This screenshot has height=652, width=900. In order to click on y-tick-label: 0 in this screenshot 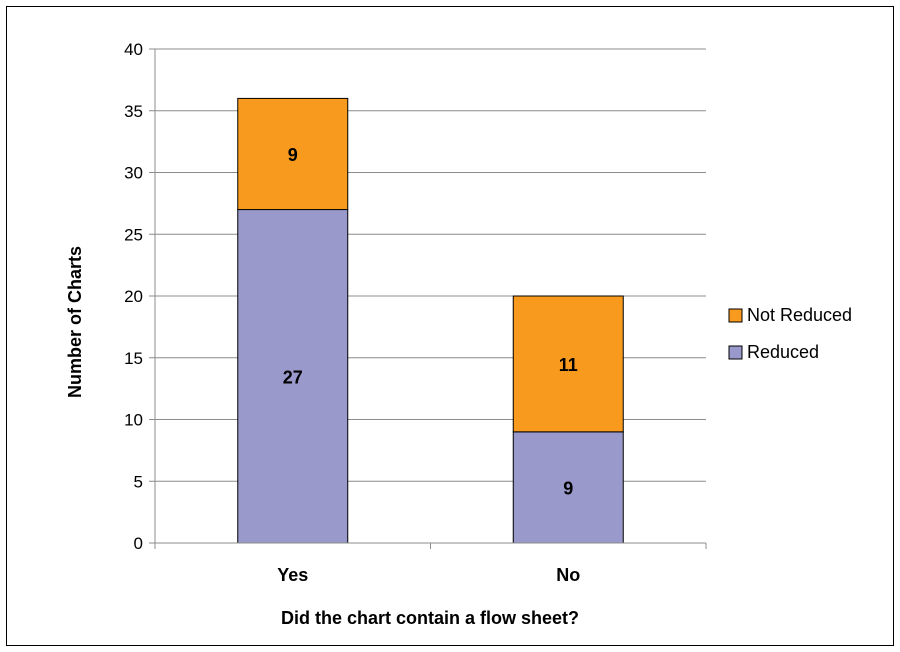, I will do `click(138, 543)`.